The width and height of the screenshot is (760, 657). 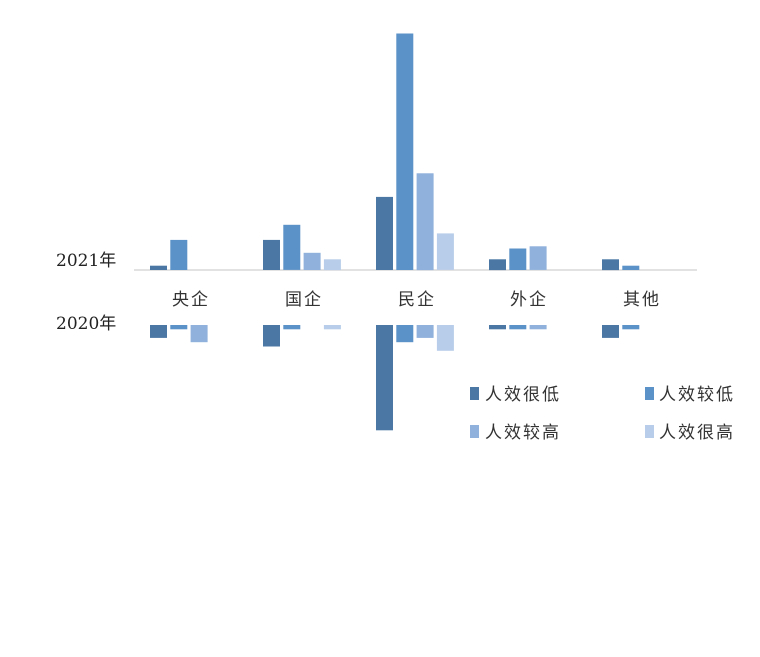 What do you see at coordinates (538, 327) in the screenshot?
I see `bar-2020-cat3-s2` at bounding box center [538, 327].